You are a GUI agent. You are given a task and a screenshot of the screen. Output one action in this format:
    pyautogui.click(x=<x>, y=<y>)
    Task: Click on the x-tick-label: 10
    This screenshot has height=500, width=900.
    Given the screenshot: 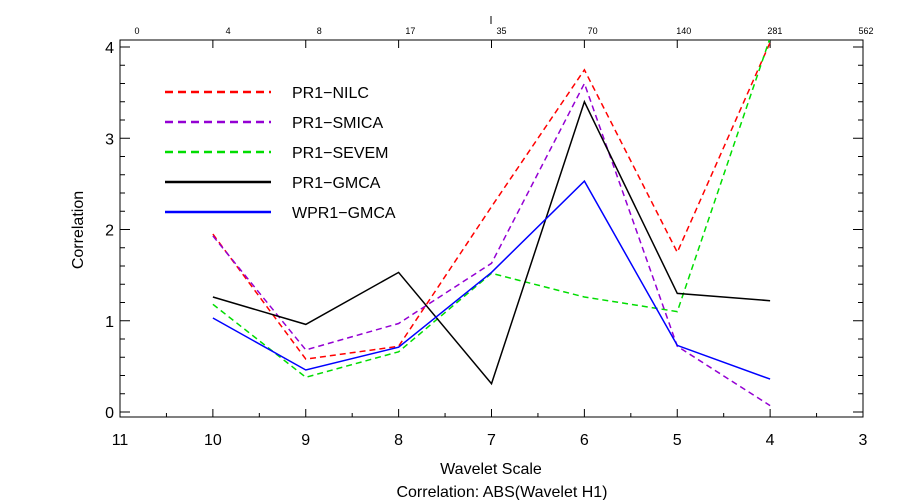 What is the action you would take?
    pyautogui.click(x=213, y=440)
    